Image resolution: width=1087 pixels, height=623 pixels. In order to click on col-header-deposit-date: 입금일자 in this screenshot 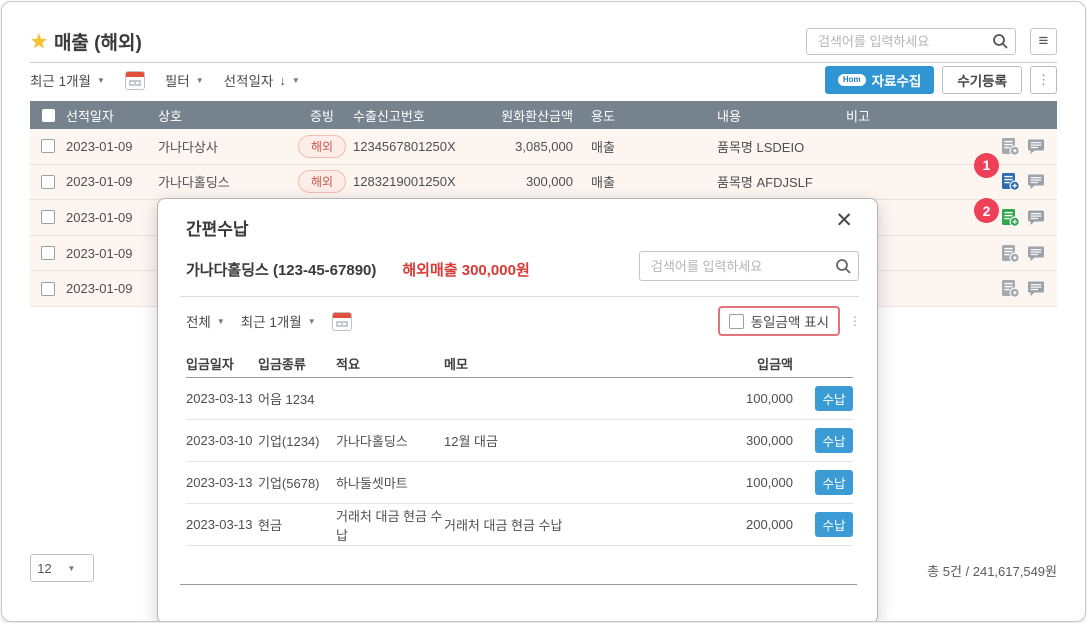, I will do `click(210, 364)`.